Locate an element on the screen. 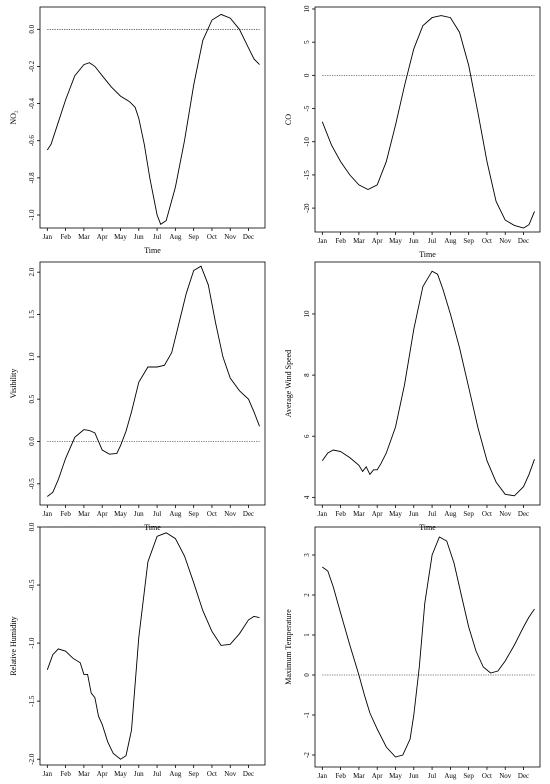 The height and width of the screenshot is (784, 550). y-axis-title: NO₂ is located at coordinates (13, 117).